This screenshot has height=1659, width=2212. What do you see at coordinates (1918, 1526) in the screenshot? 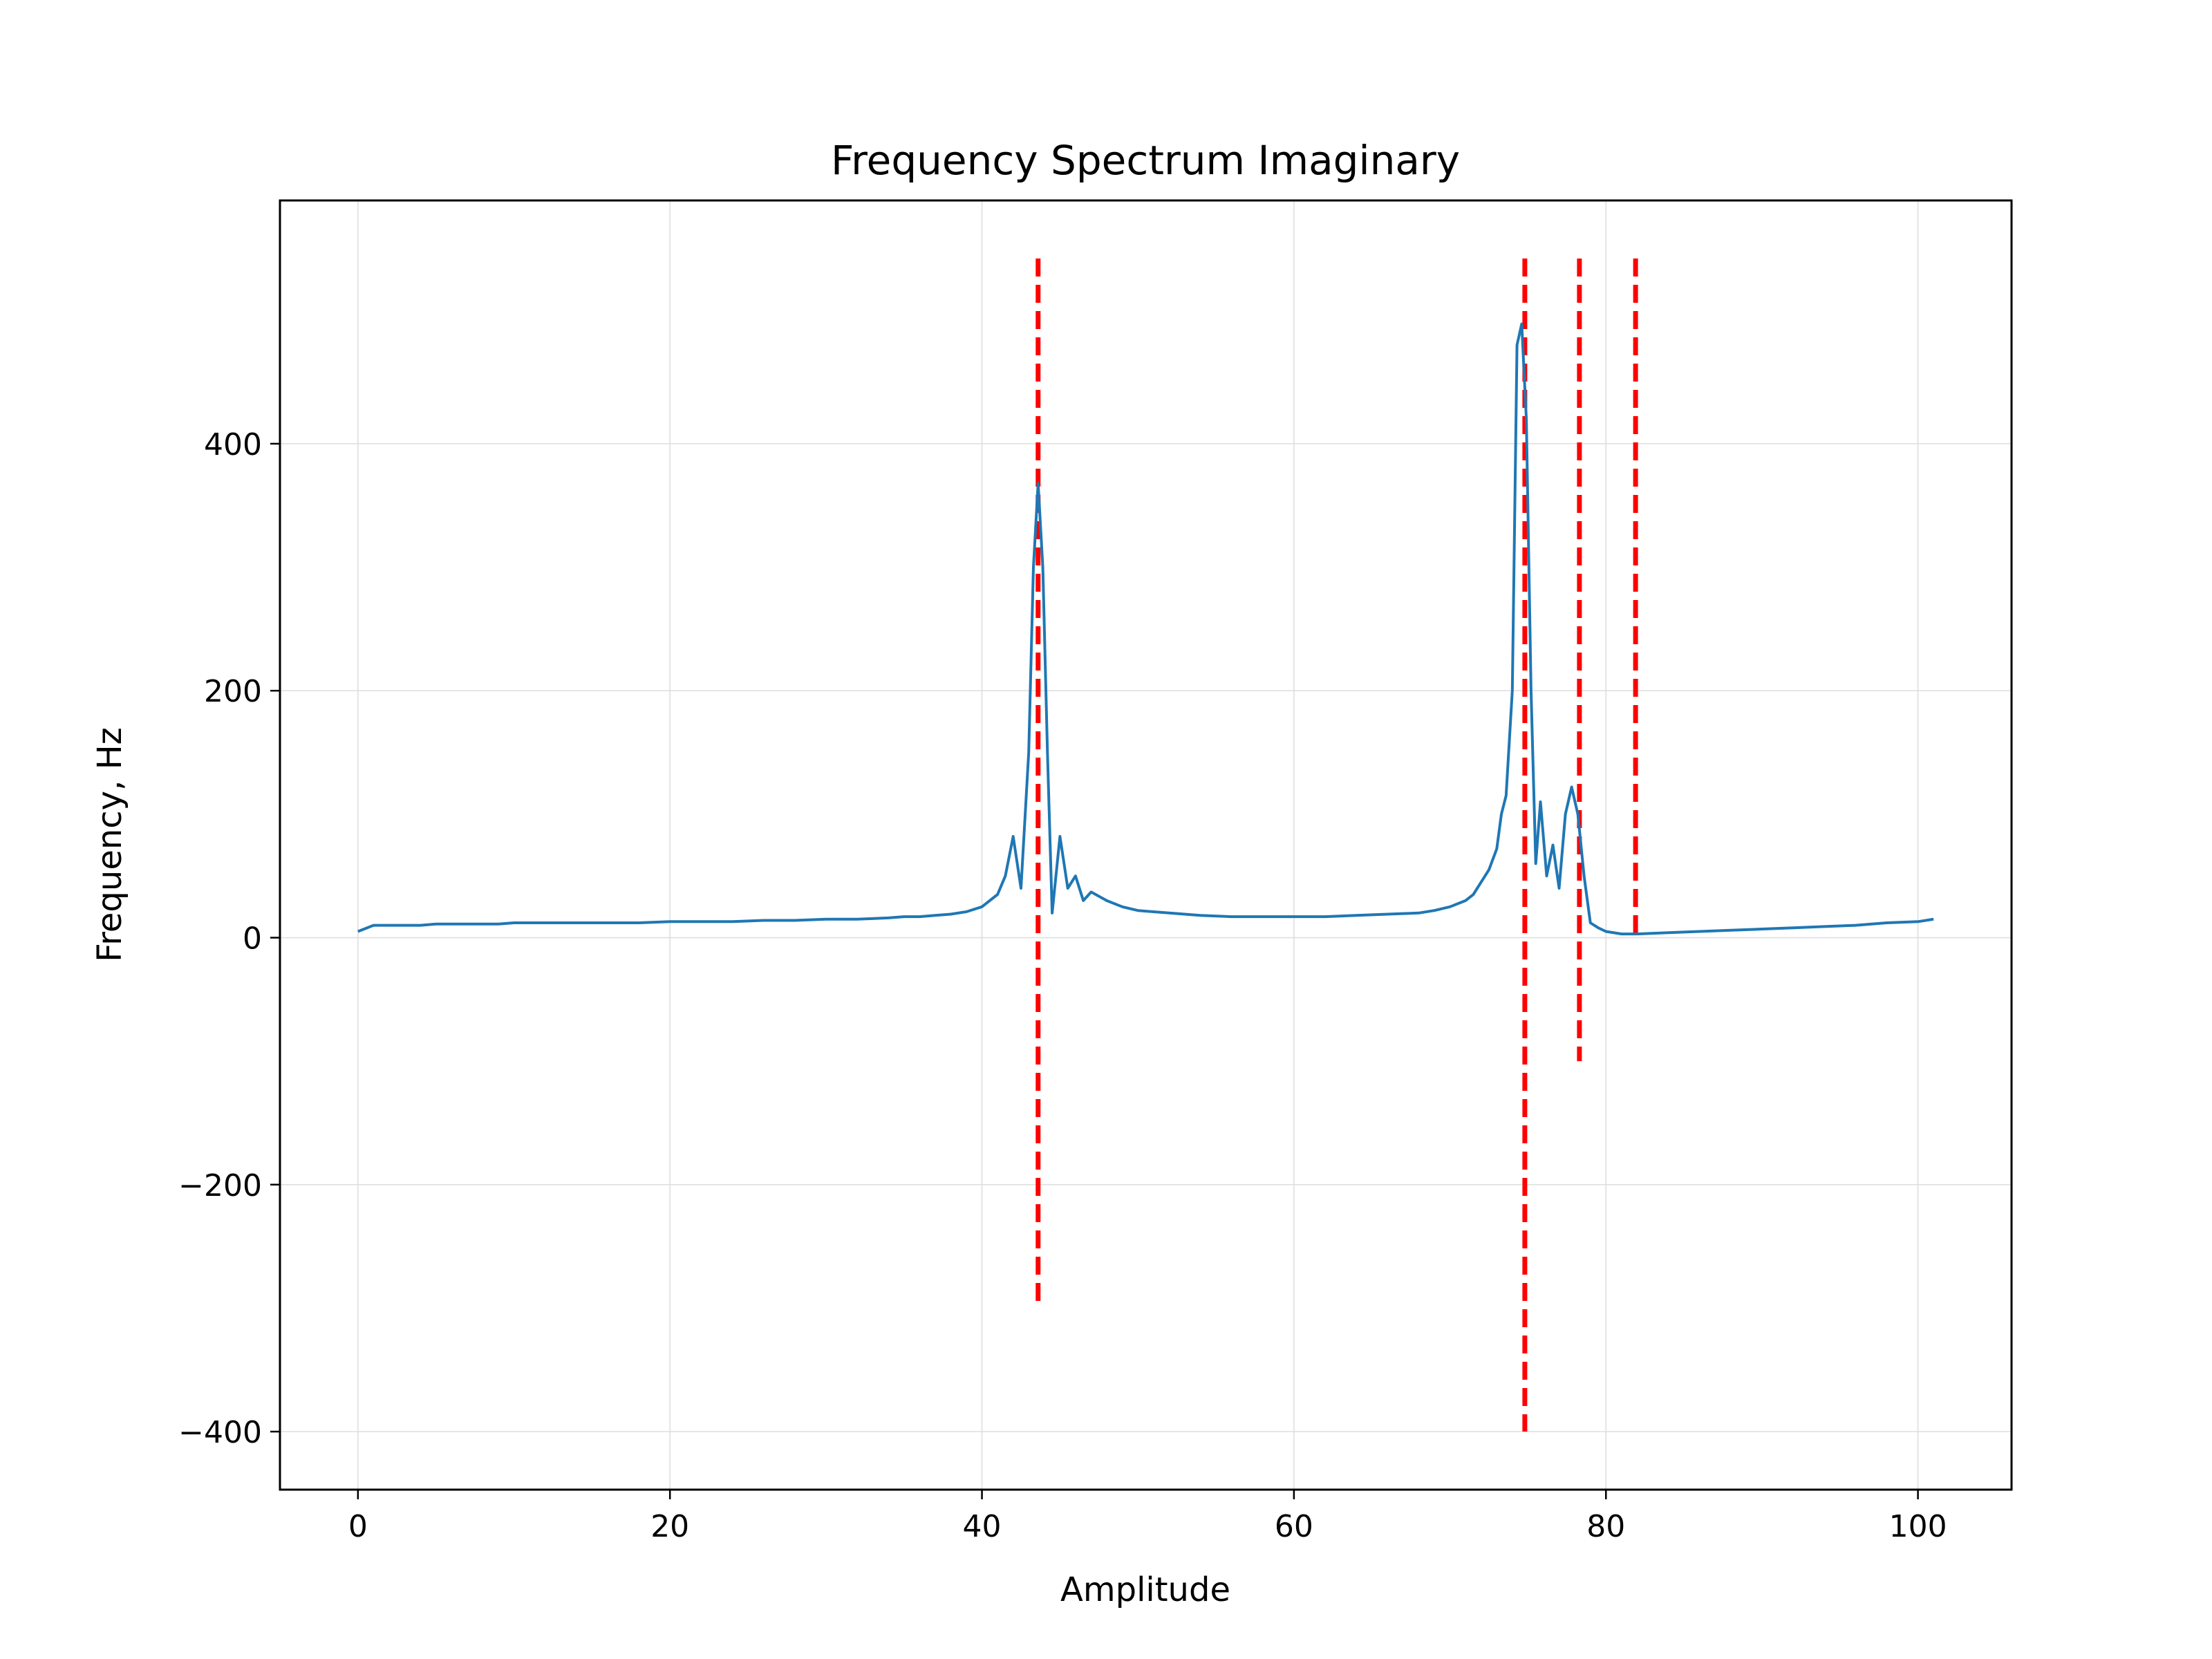
I see `x-tick-label: 100` at bounding box center [1918, 1526].